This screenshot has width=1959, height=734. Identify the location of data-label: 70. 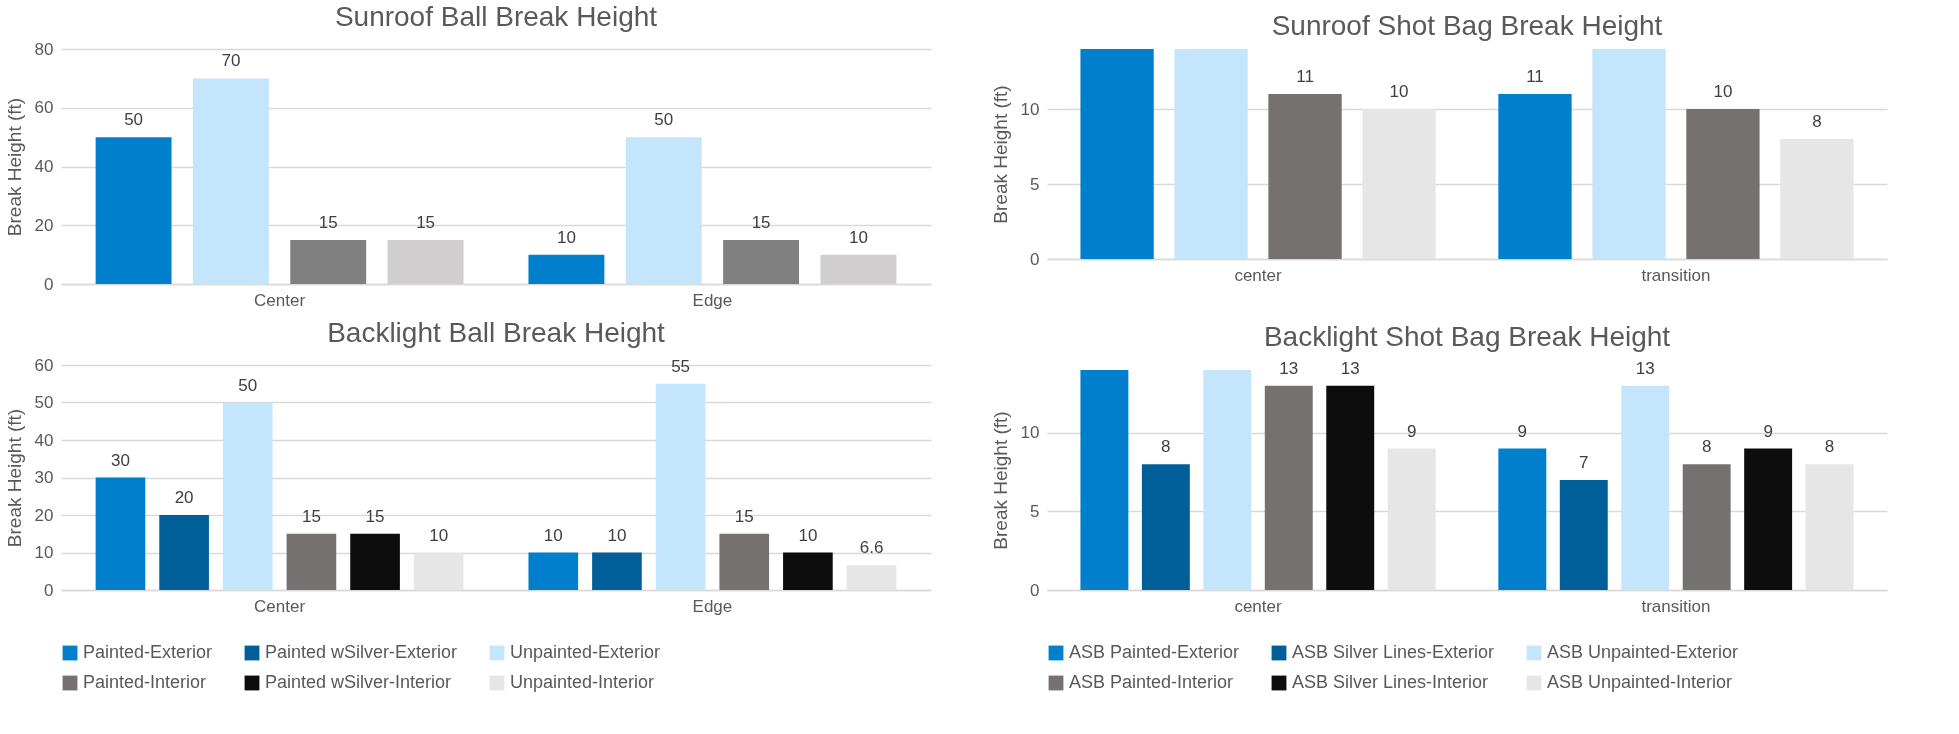
(231, 61).